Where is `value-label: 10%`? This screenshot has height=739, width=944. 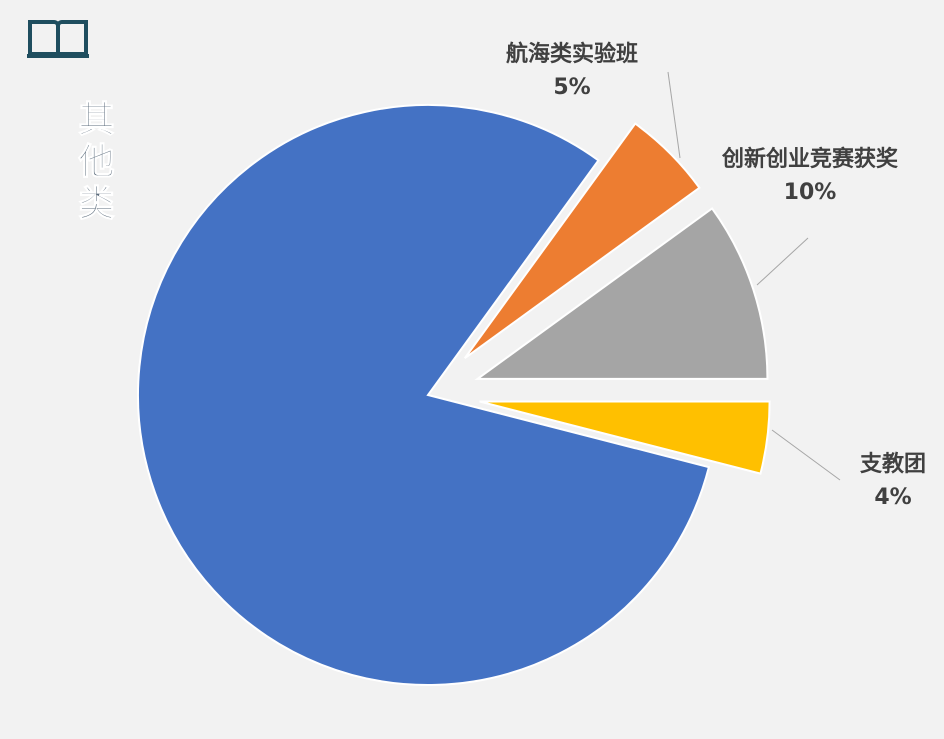 value-label: 10% is located at coordinates (810, 192).